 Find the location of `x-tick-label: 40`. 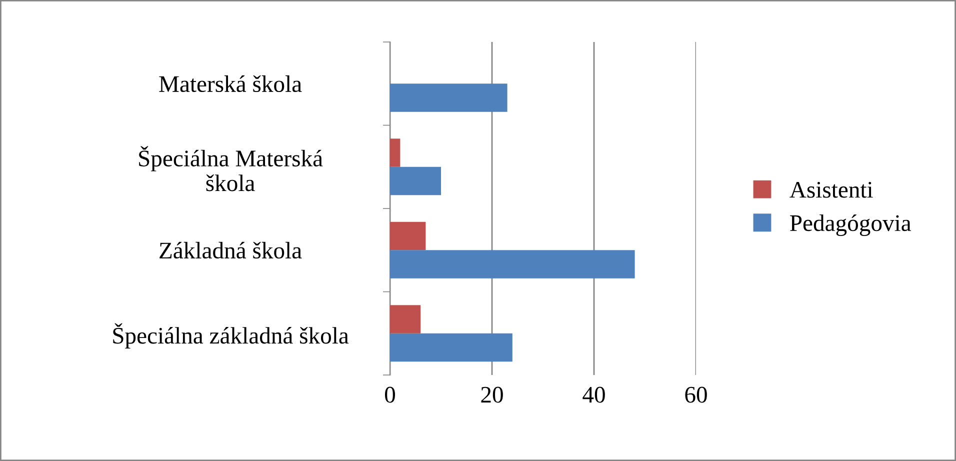

x-tick-label: 40 is located at coordinates (593, 394).